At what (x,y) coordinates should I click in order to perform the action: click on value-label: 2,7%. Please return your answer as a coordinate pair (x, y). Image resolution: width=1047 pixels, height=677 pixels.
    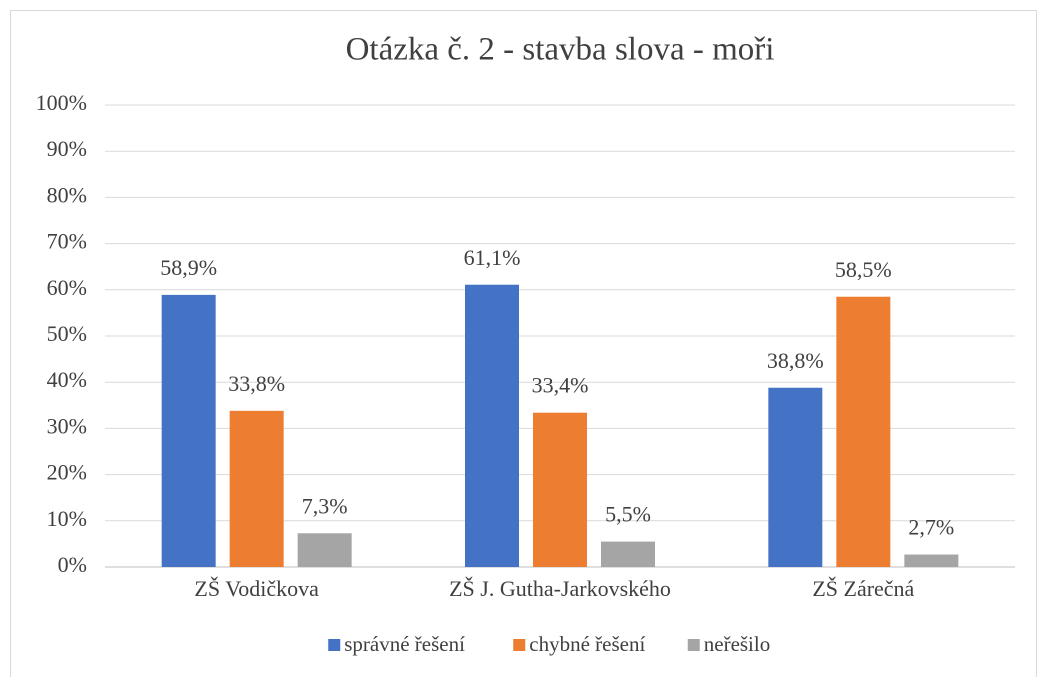
    Looking at the image, I should click on (931, 527).